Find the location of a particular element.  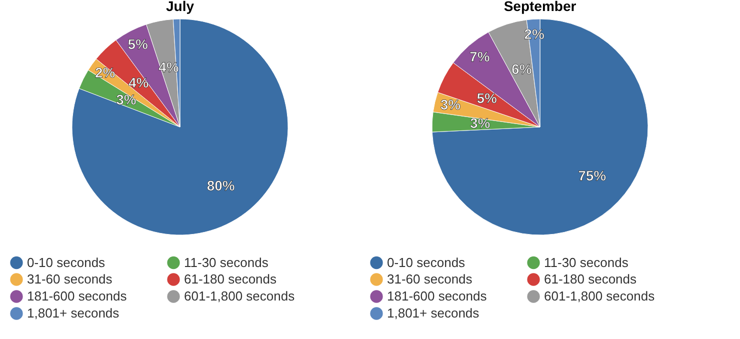

data-label: 6% is located at coordinates (522, 68).